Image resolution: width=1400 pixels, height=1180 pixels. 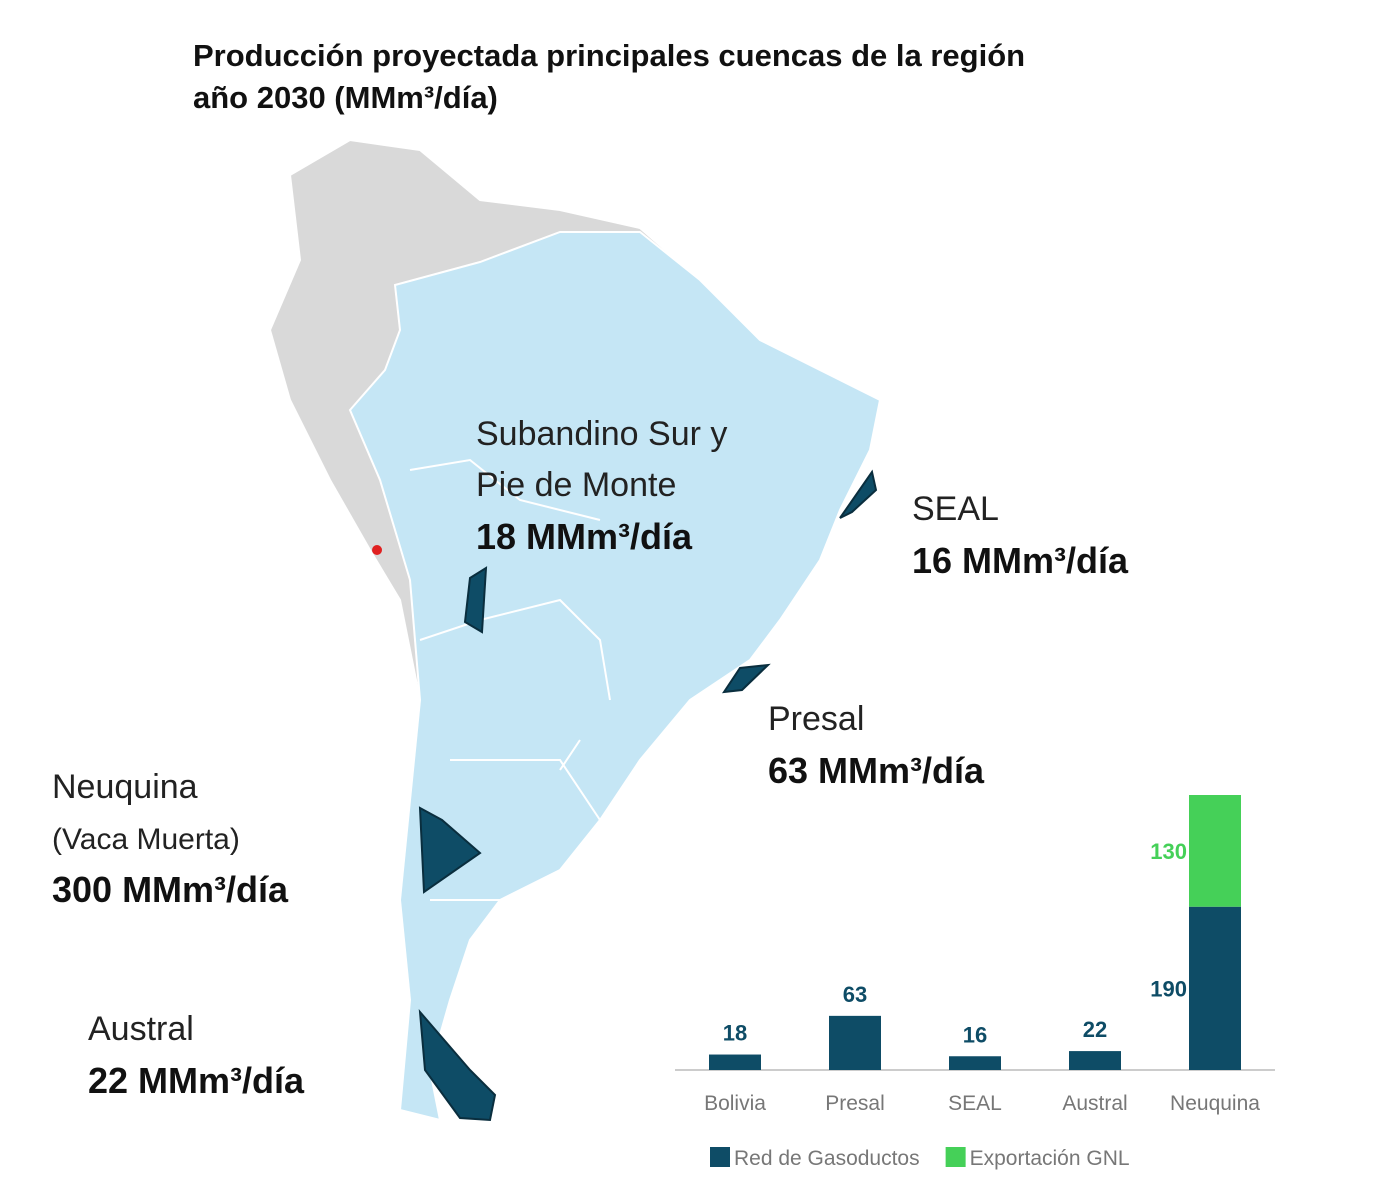 What do you see at coordinates (876, 770) in the screenshot?
I see `basin-production: 63 MMm³/día` at bounding box center [876, 770].